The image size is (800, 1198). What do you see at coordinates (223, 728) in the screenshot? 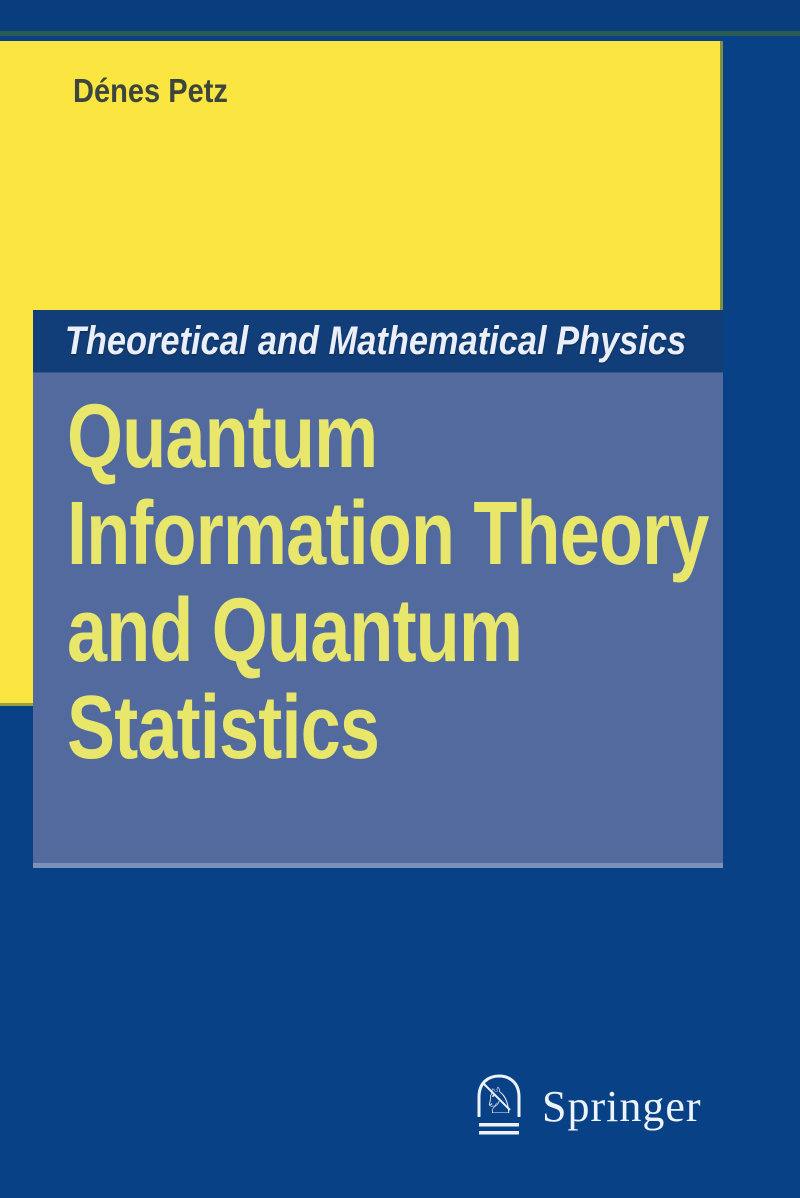
I see `title-line-4: Statistics` at bounding box center [223, 728].